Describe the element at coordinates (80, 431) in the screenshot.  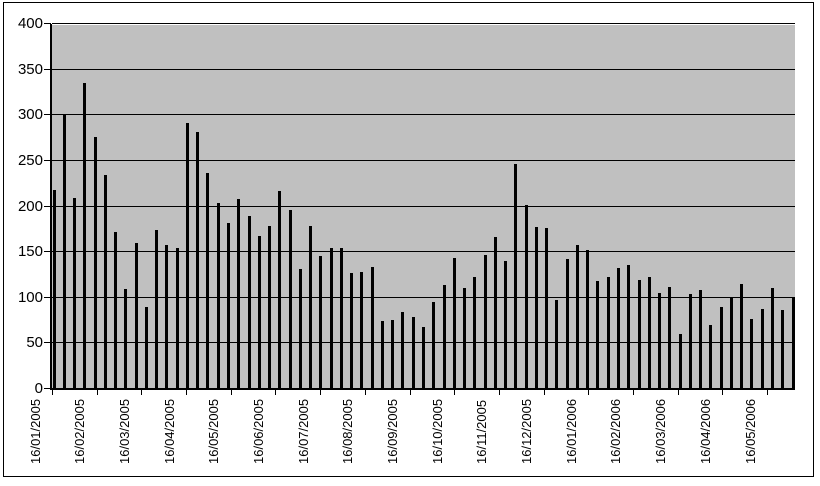
I see `x-tick-label: 16/02/2005` at that location.